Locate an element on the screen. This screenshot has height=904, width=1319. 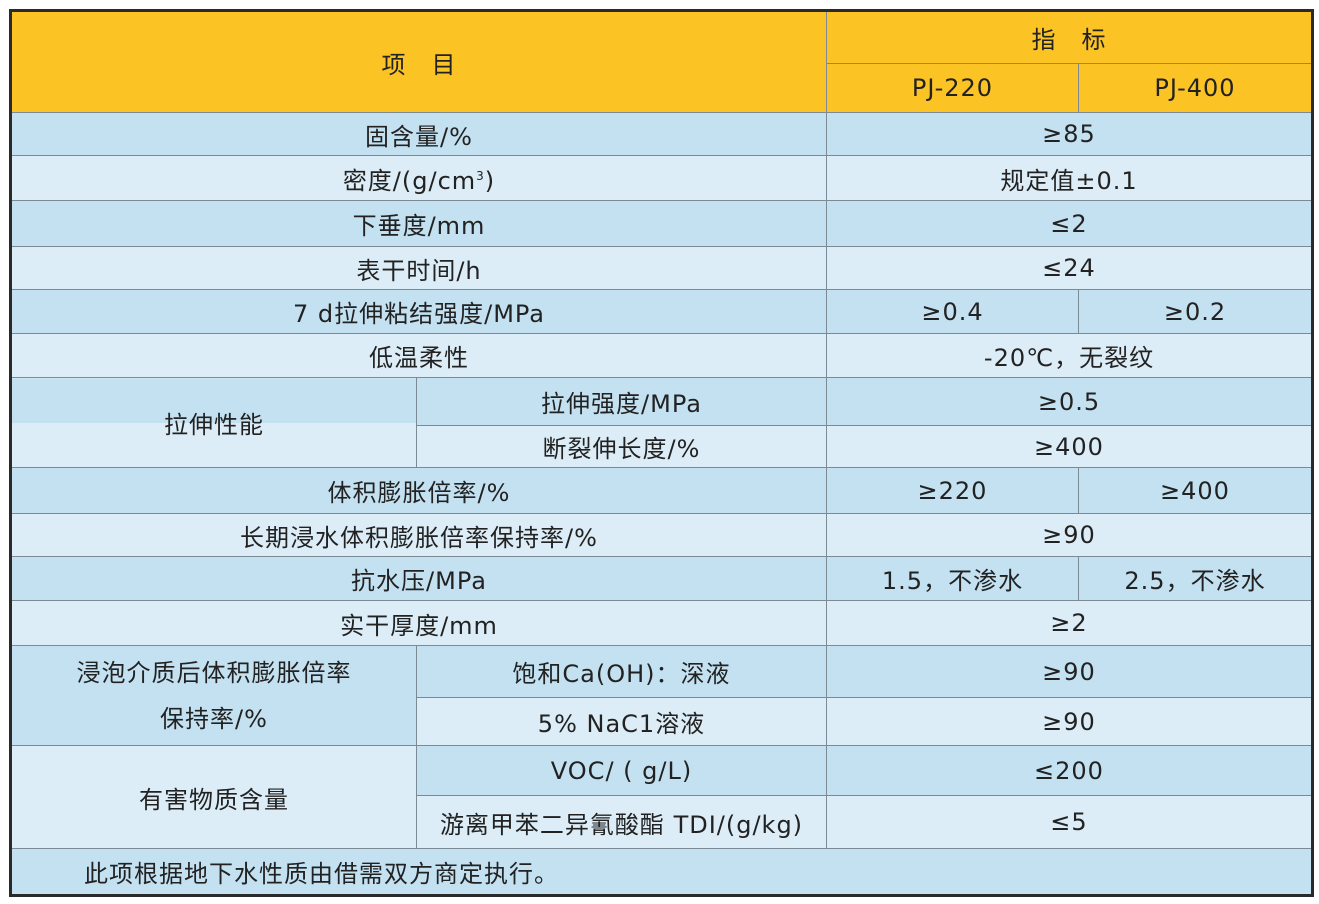
table-row: 游离甲苯二异氰酸酯 TDI/(g/kg) ≤5 is located at coordinates (662, 822).